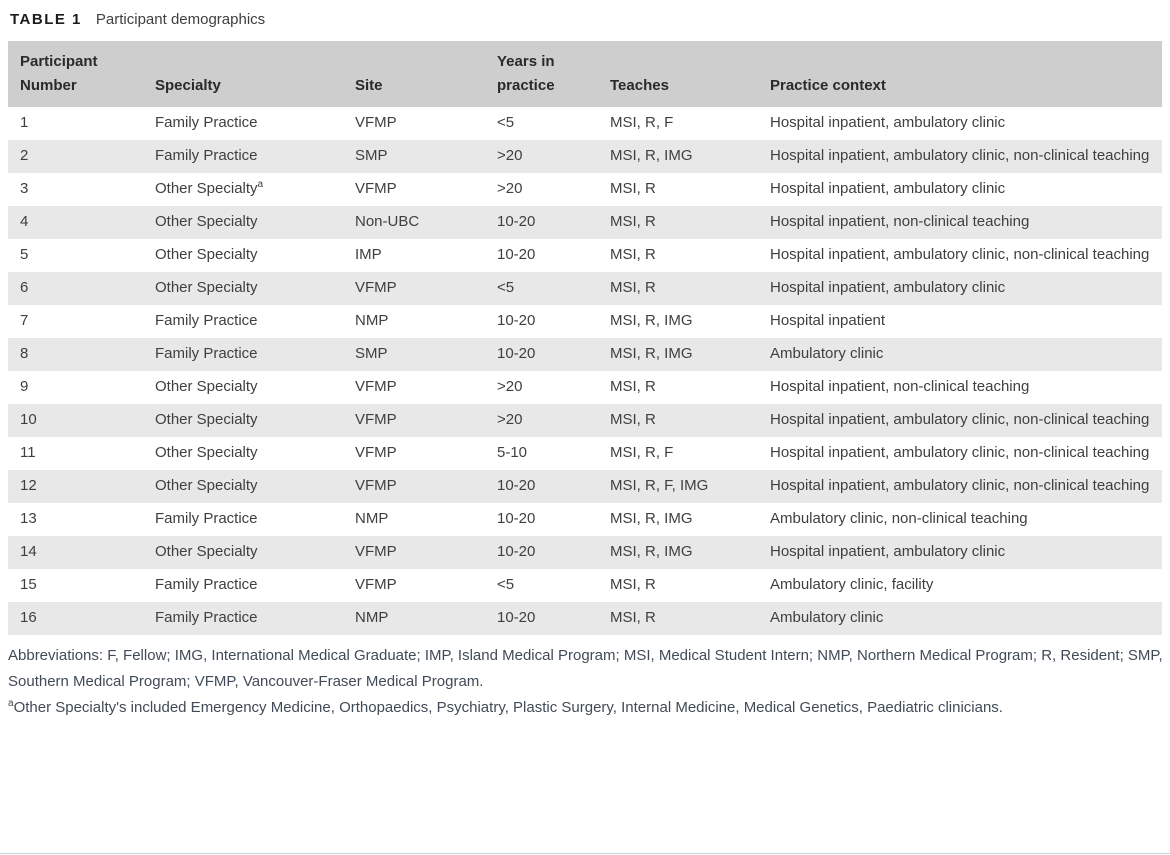 Image resolution: width=1170 pixels, height=855 pixels. I want to click on column-header-teaches: Teaches, so click(678, 74).